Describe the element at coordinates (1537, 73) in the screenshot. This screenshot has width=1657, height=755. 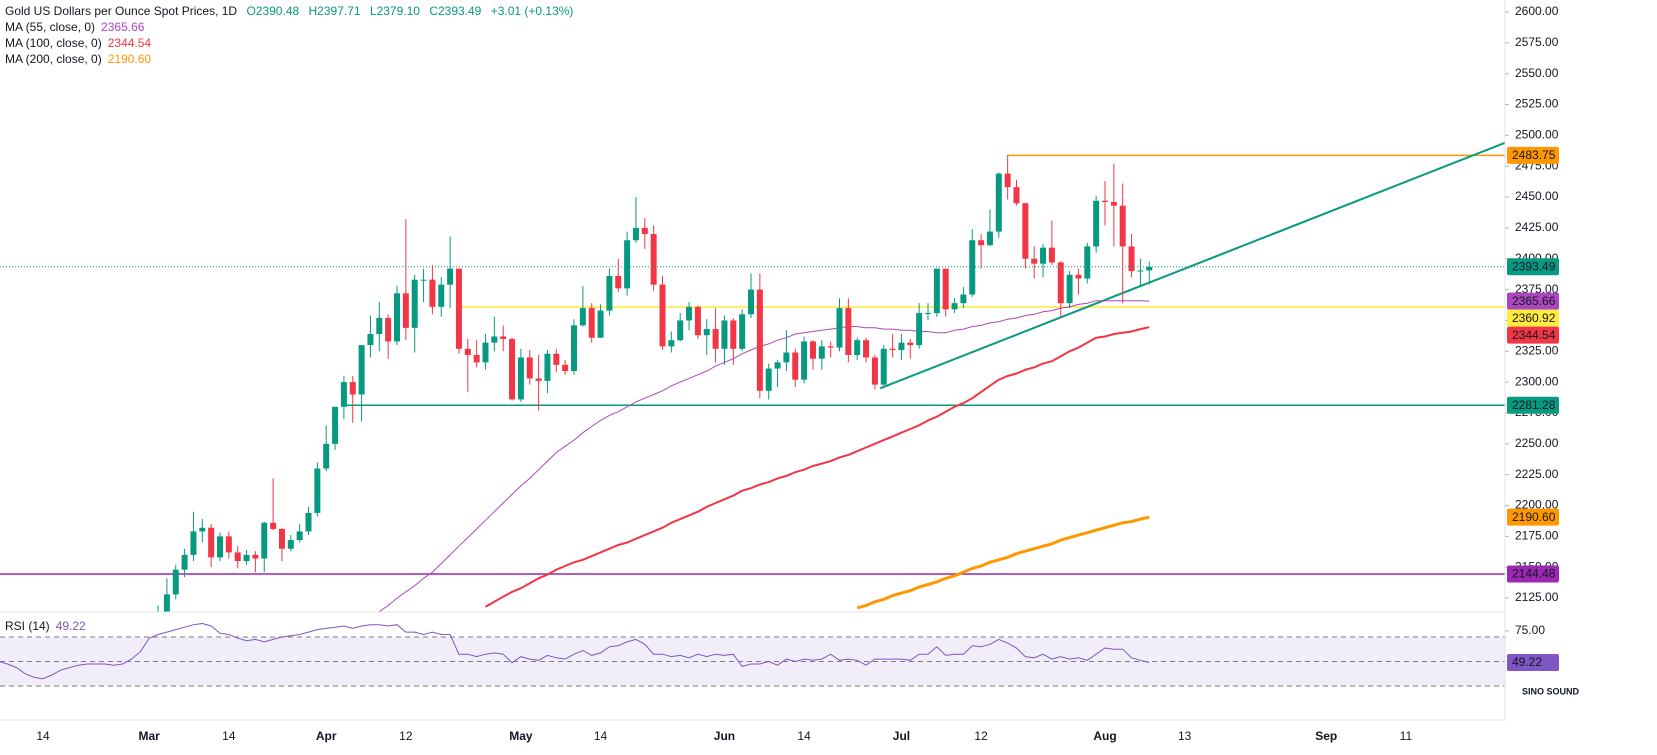
I see `y-tick-label: 2550.00` at that location.